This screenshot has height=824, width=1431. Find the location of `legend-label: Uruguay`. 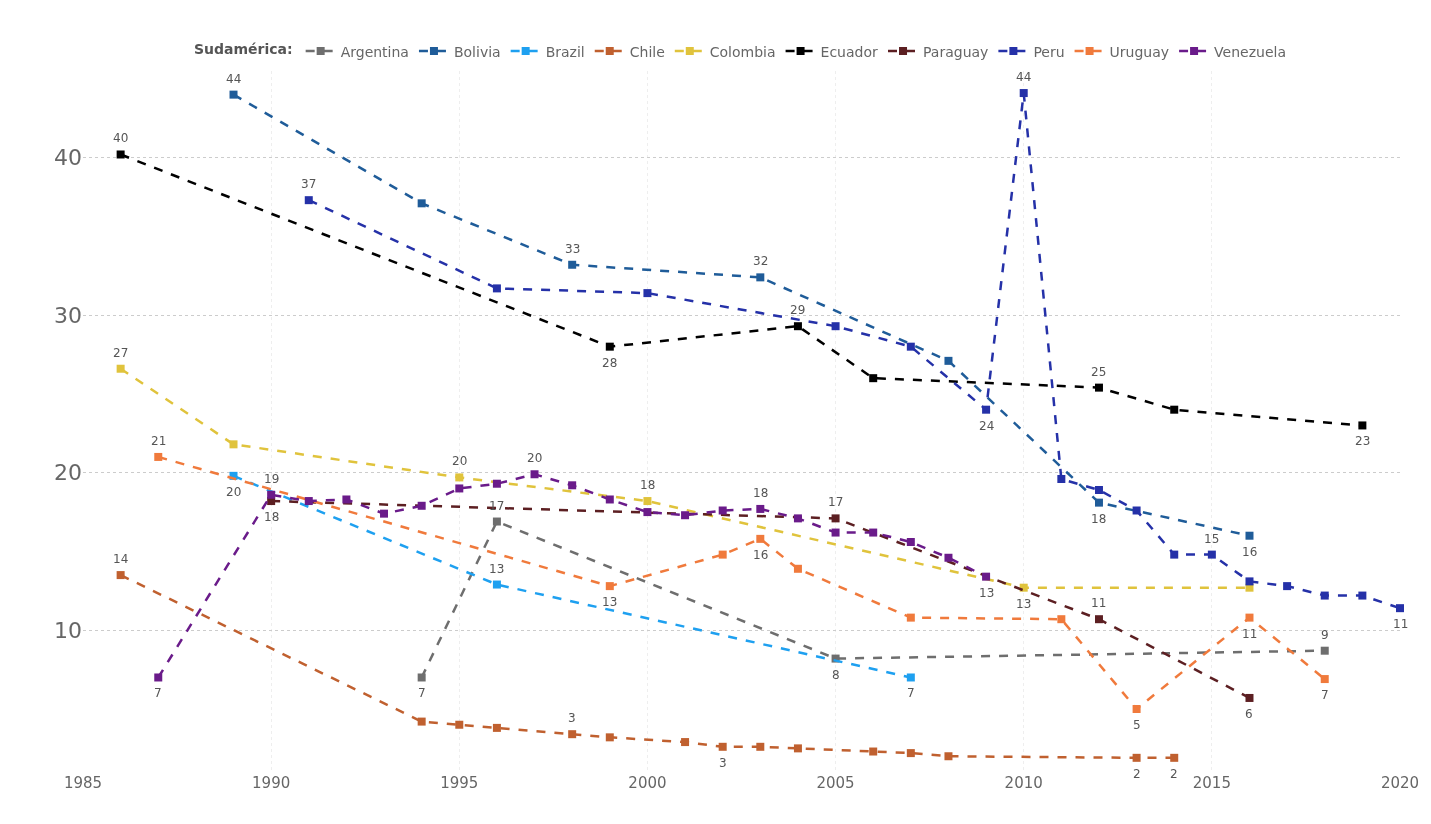

legend-label: Uruguay is located at coordinates (1139, 51).